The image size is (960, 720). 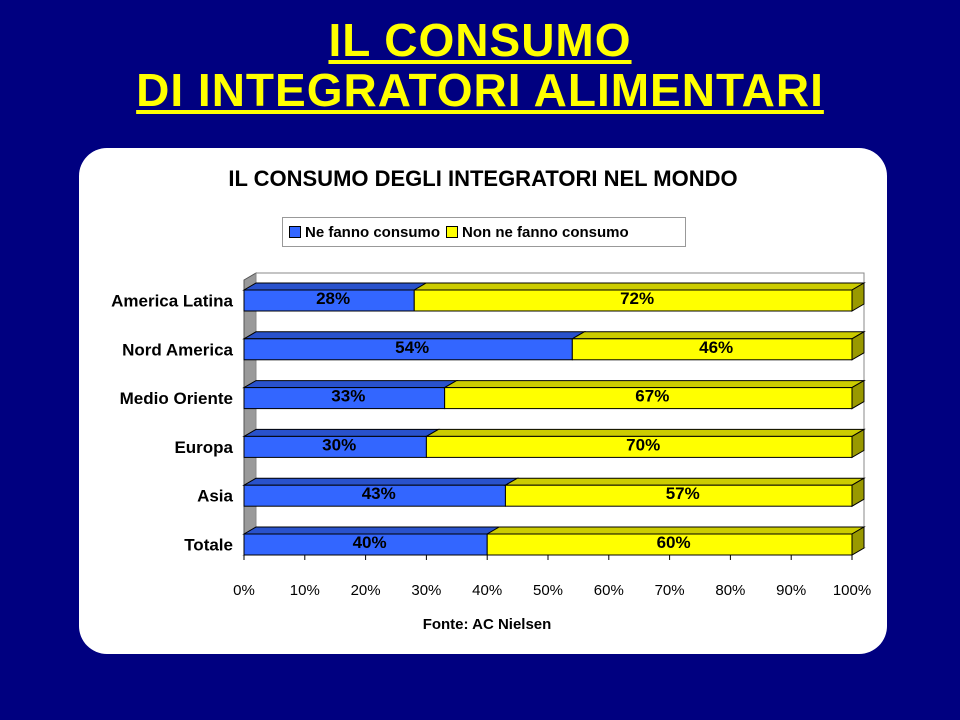 What do you see at coordinates (480, 40) in the screenshot?
I see `slide-title-line1: IL CONSUMO` at bounding box center [480, 40].